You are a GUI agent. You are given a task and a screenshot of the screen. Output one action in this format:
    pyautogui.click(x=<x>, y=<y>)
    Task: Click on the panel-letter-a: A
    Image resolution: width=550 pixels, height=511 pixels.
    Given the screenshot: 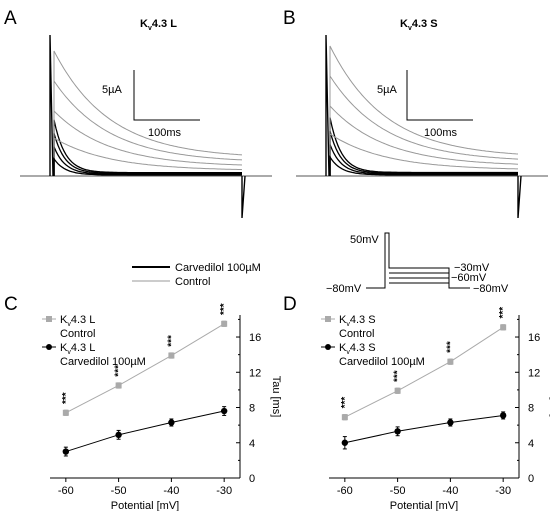 What is the action you would take?
    pyautogui.click(x=10, y=18)
    